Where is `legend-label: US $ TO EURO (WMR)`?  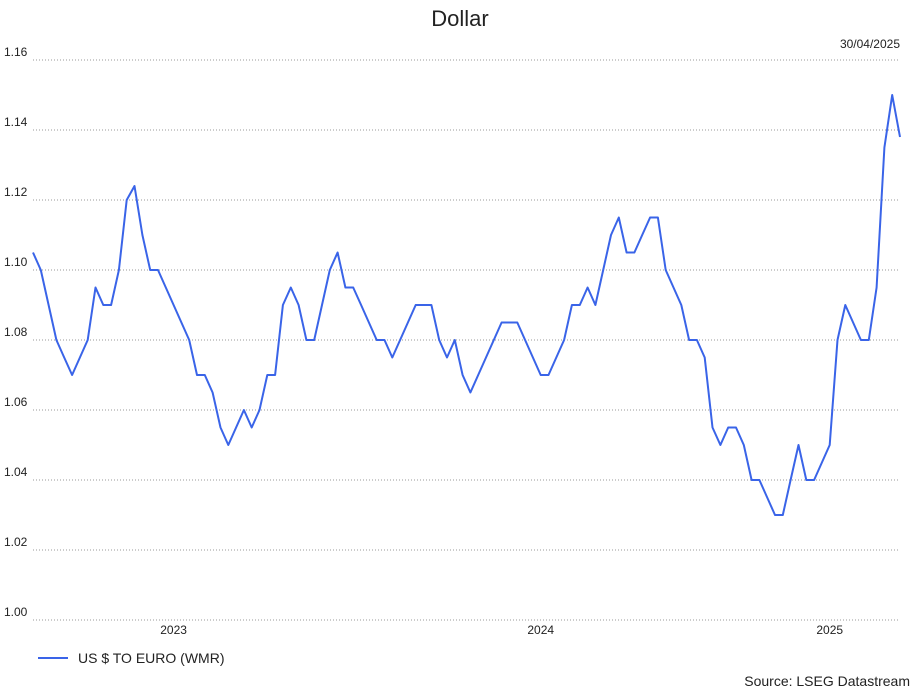 legend-label: US $ TO EURO (WMR) is located at coordinates (151, 658).